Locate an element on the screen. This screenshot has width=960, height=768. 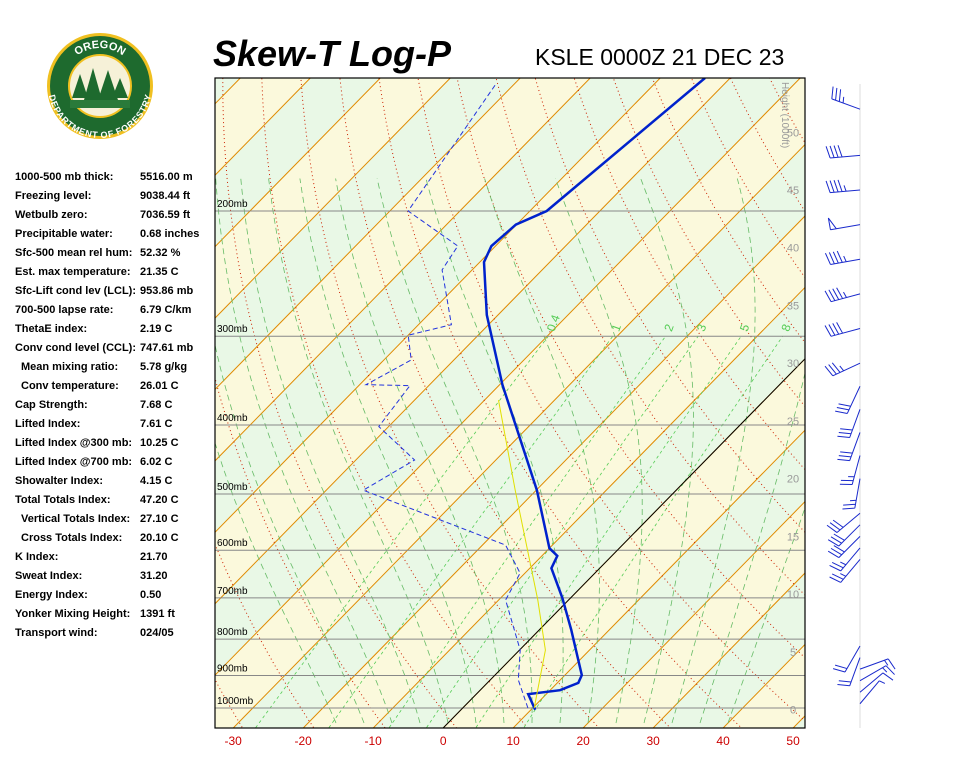
logo-top-text: OREGON is located at coordinates (99, 48).